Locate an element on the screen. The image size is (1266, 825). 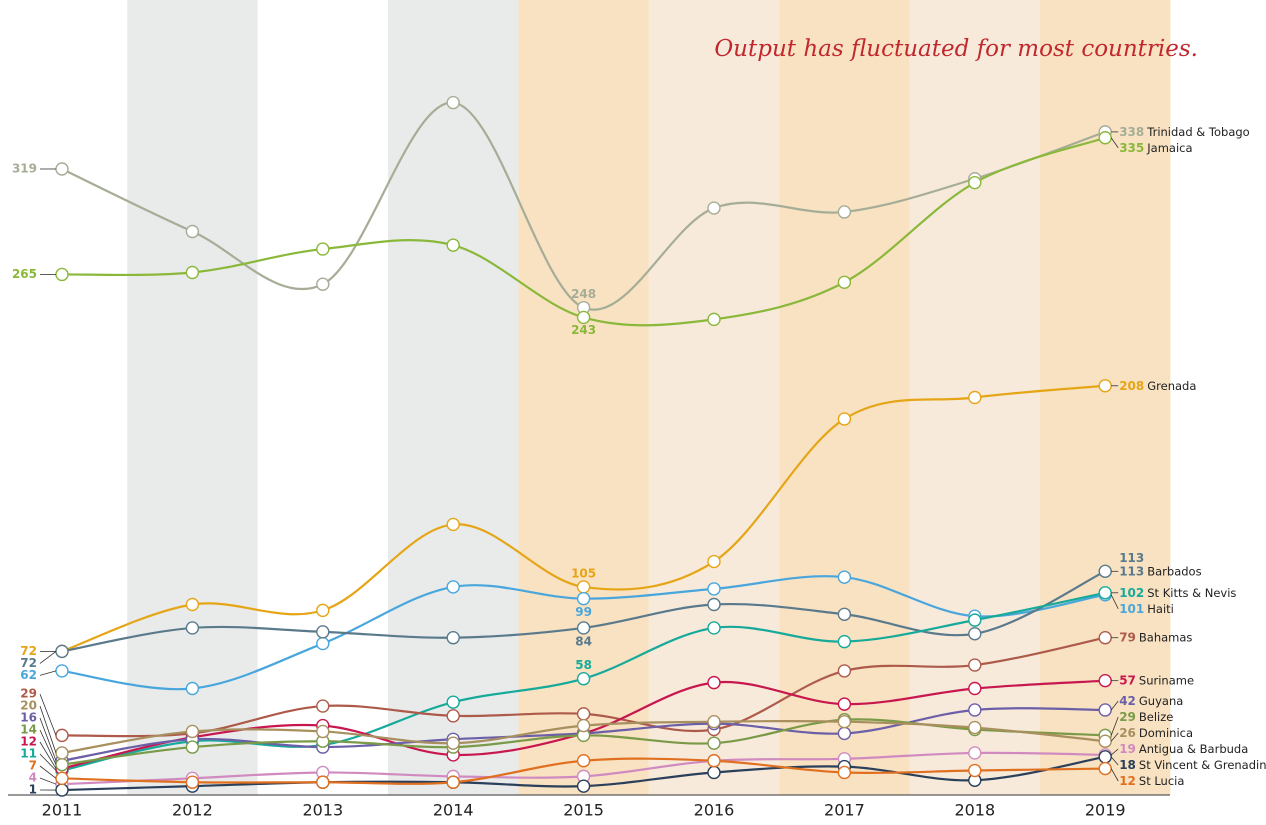
x-tick-label: 2012 is located at coordinates (192, 810).